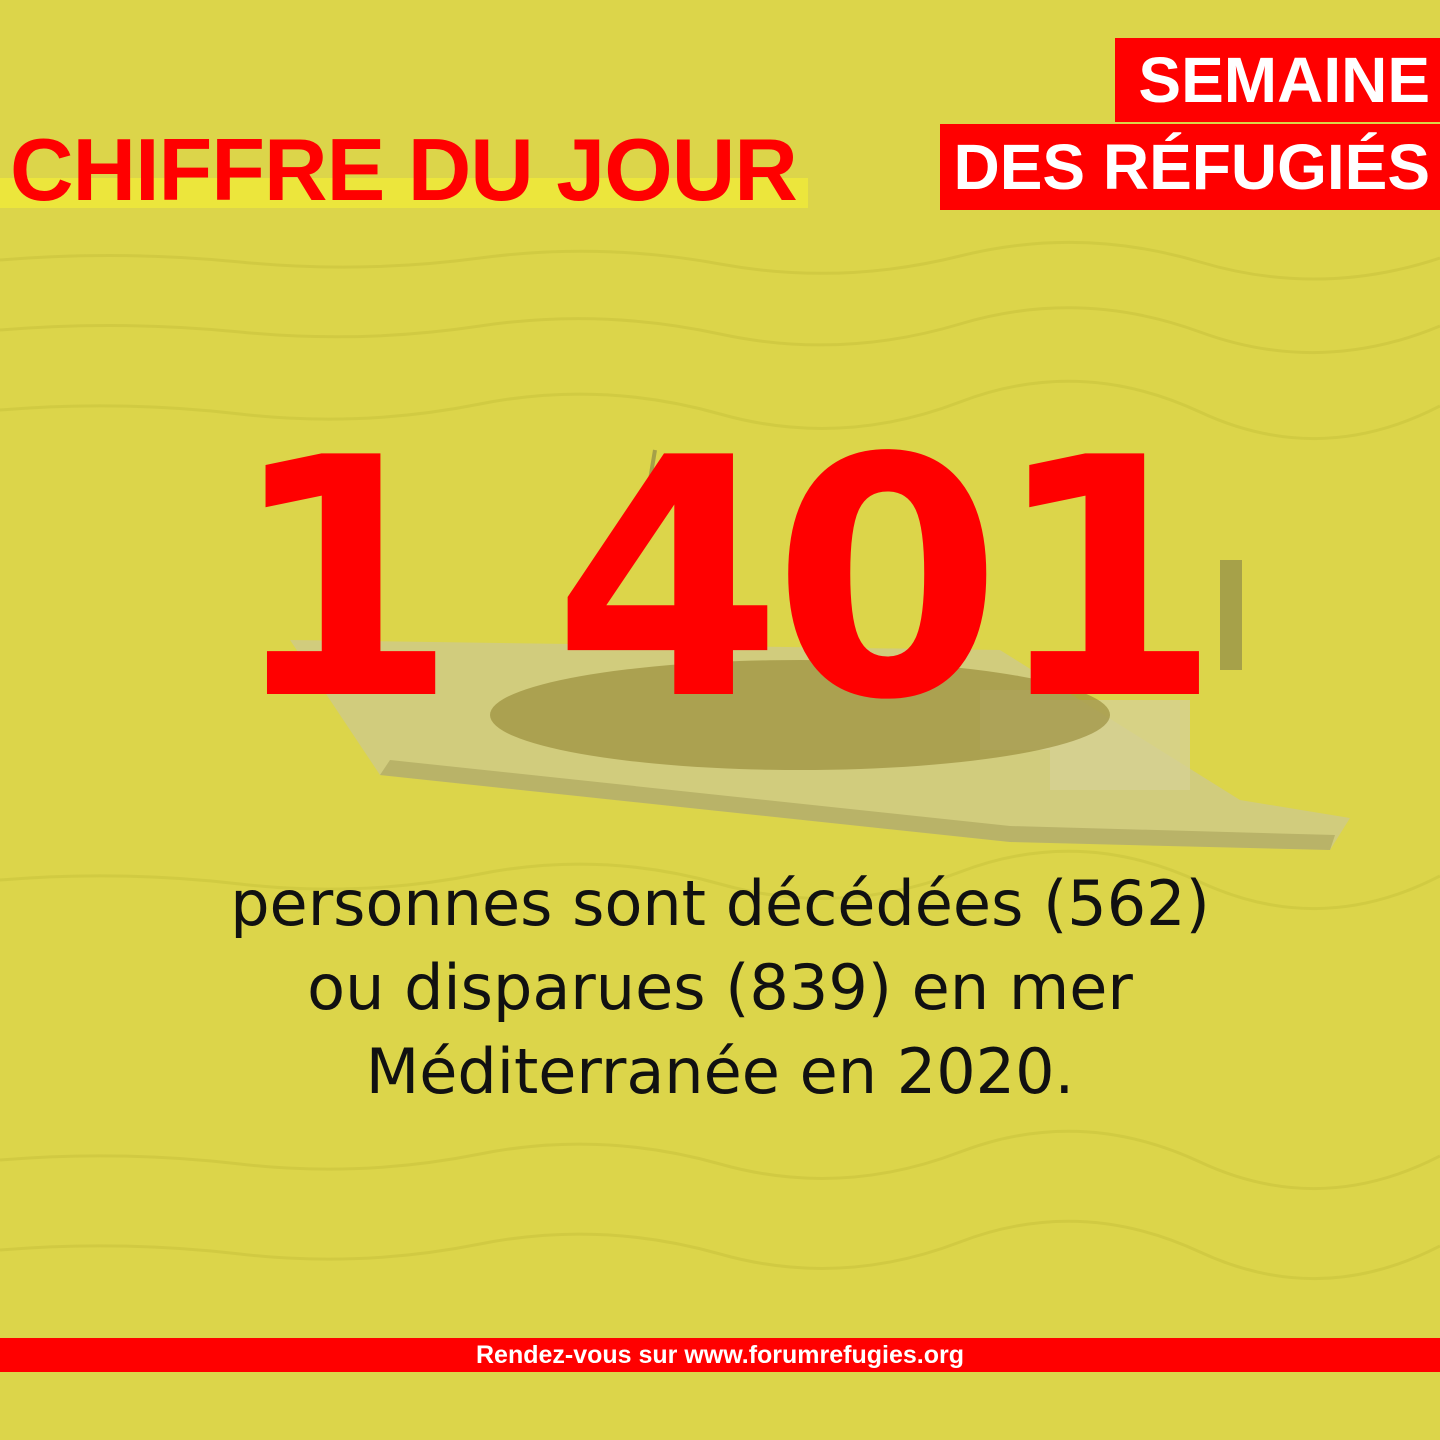 The width and height of the screenshot is (1440, 1440). What do you see at coordinates (404, 193) in the screenshot?
I see `title-highlight-band` at bounding box center [404, 193].